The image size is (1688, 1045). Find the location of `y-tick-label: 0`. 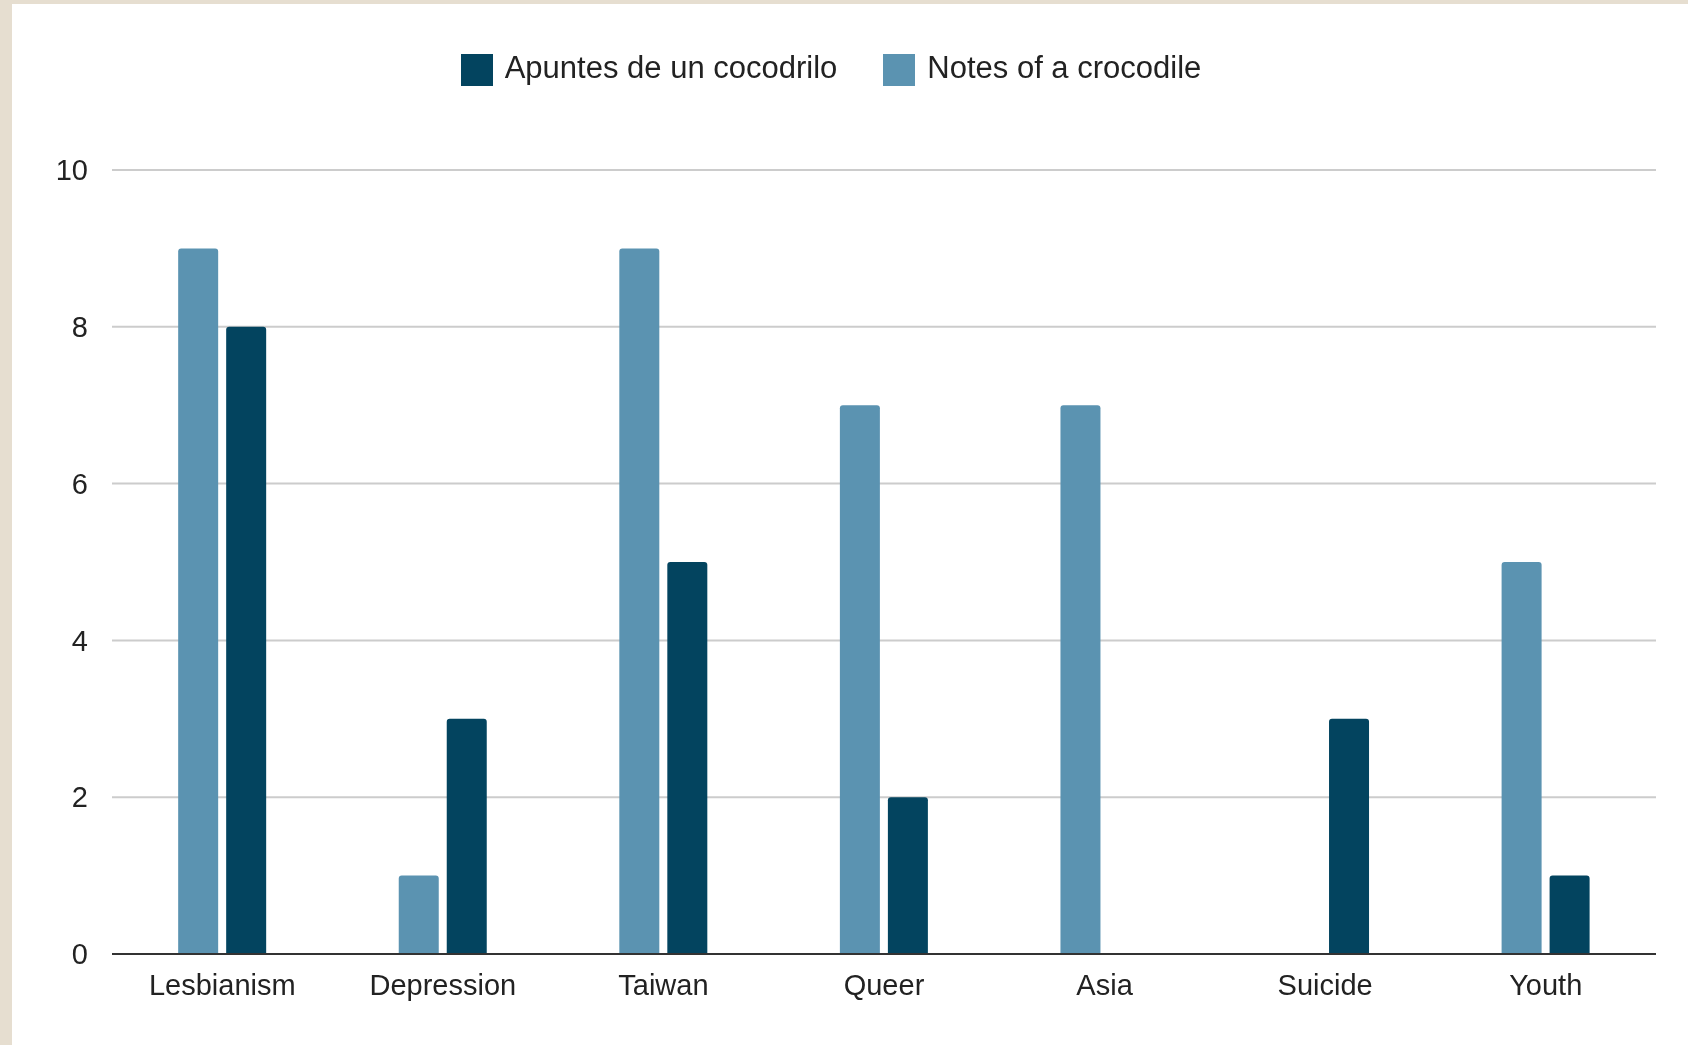

y-tick-label: 0 is located at coordinates (79, 954).